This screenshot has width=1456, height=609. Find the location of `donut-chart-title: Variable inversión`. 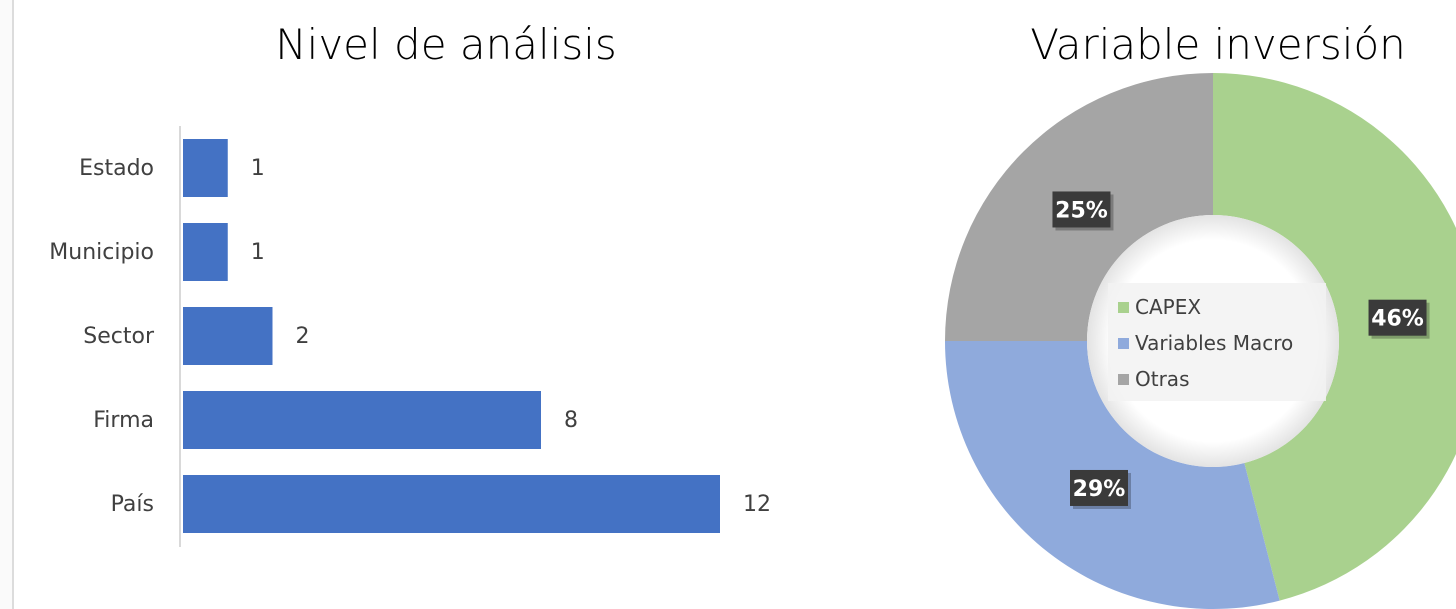

donut-chart-title: Variable inversión is located at coordinates (1218, 44).